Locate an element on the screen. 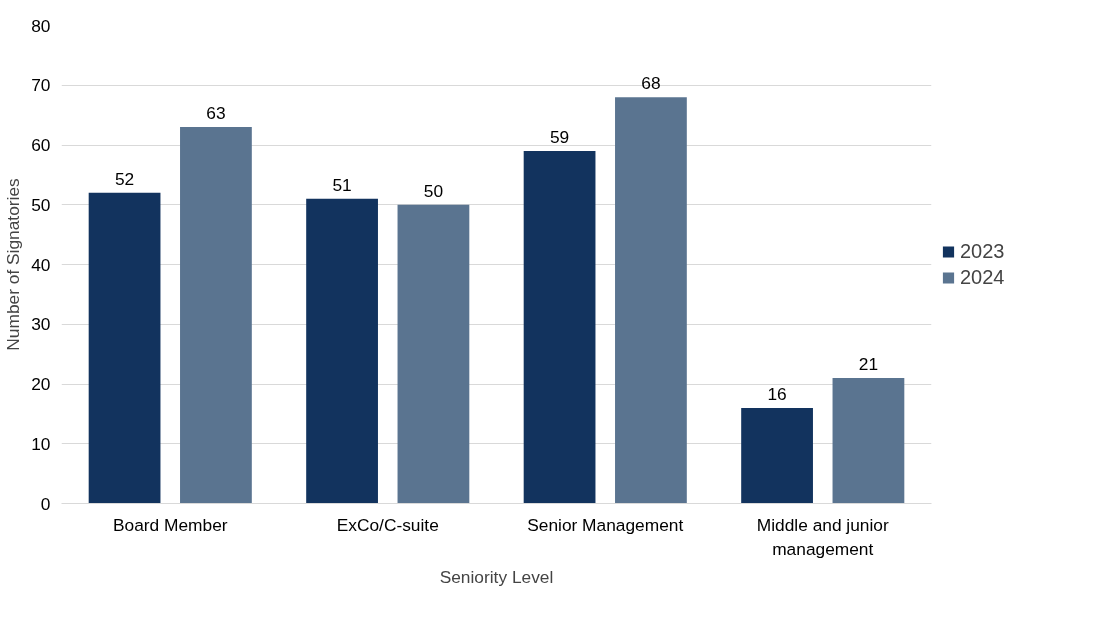  x-axis-title: Seniority Level is located at coordinates (496, 576).